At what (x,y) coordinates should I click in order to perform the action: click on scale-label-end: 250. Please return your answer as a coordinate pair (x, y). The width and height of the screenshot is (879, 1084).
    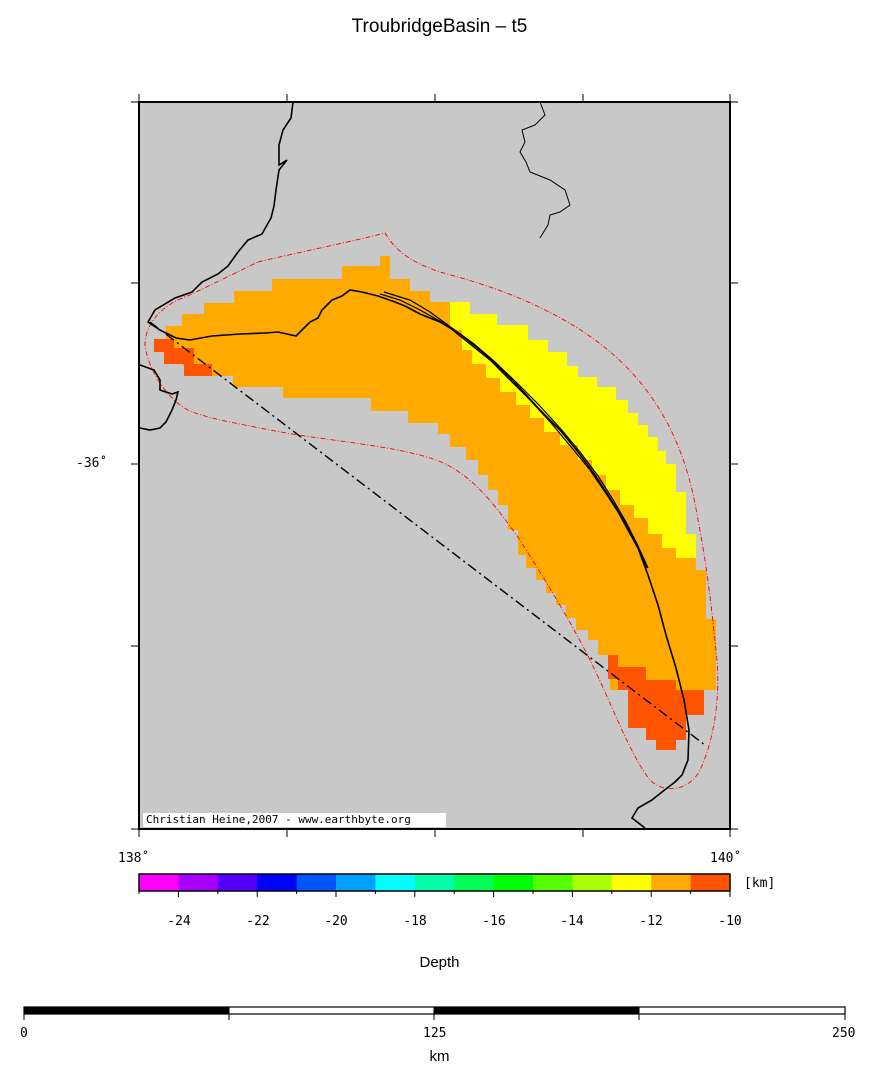
    Looking at the image, I should click on (844, 1033).